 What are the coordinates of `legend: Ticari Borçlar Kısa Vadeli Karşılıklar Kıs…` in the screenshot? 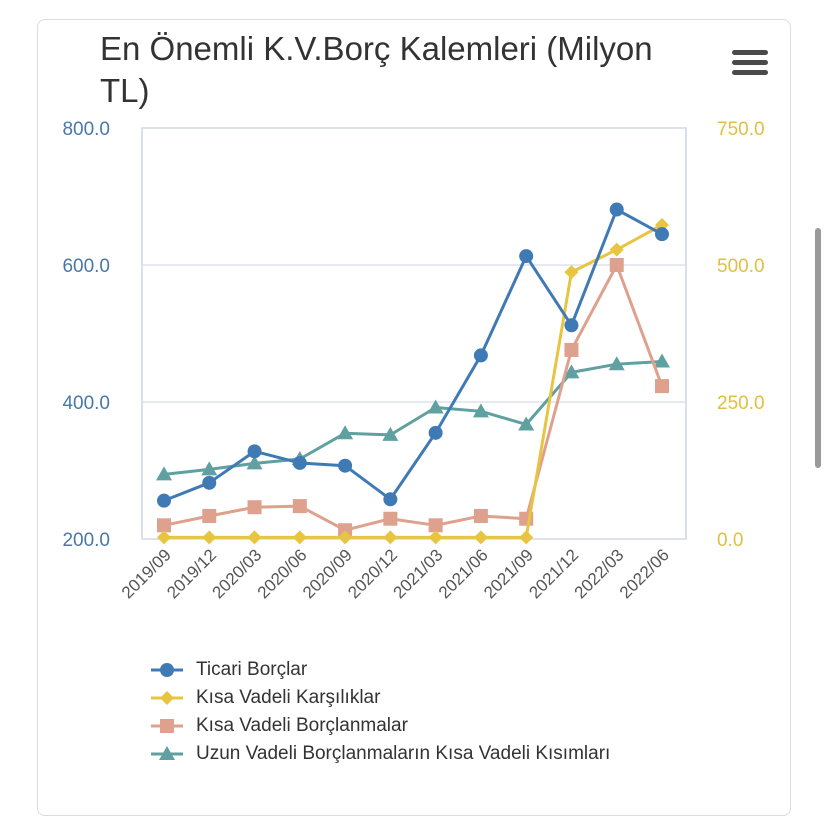 It's located at (380, 712).